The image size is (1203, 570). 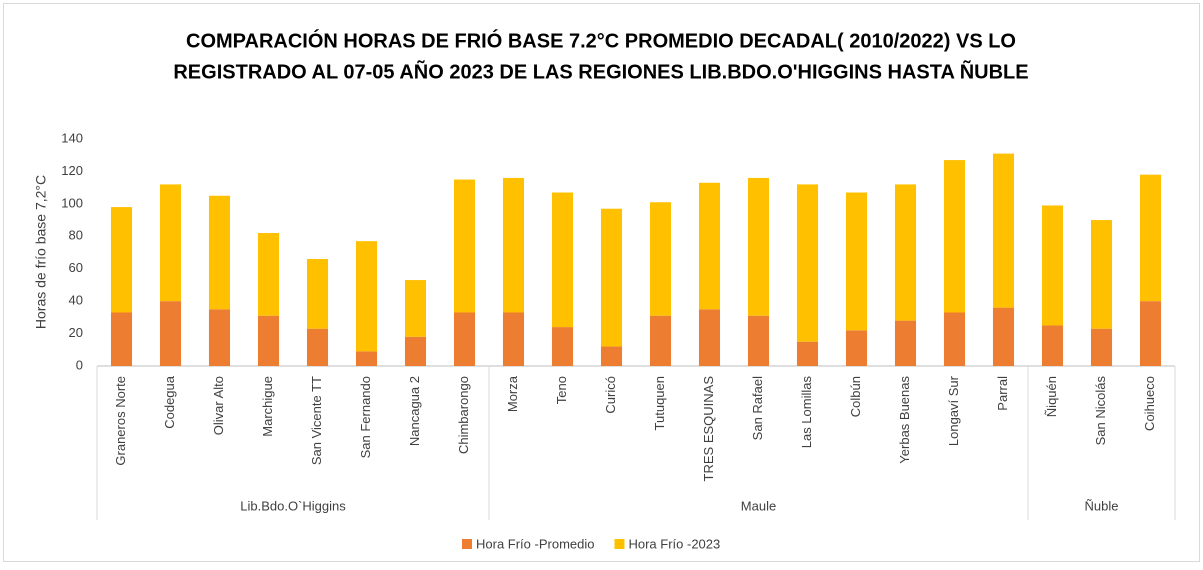 I want to click on group-label: Maule, so click(x=758, y=505).